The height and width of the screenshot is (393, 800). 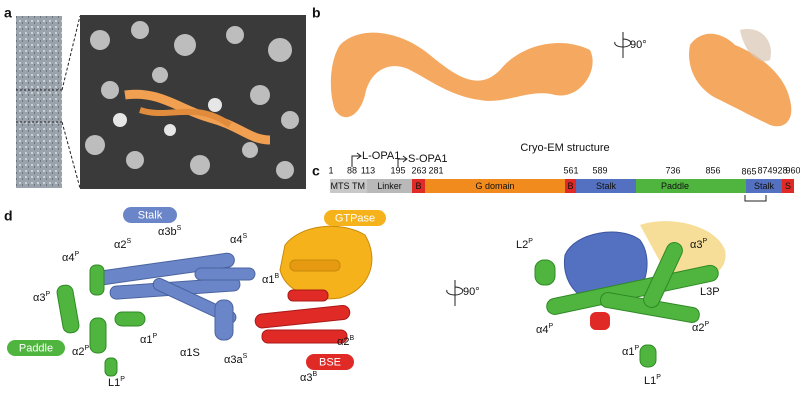 What do you see at coordinates (397, 170) in the screenshot?
I see `residue-number: 195` at bounding box center [397, 170].